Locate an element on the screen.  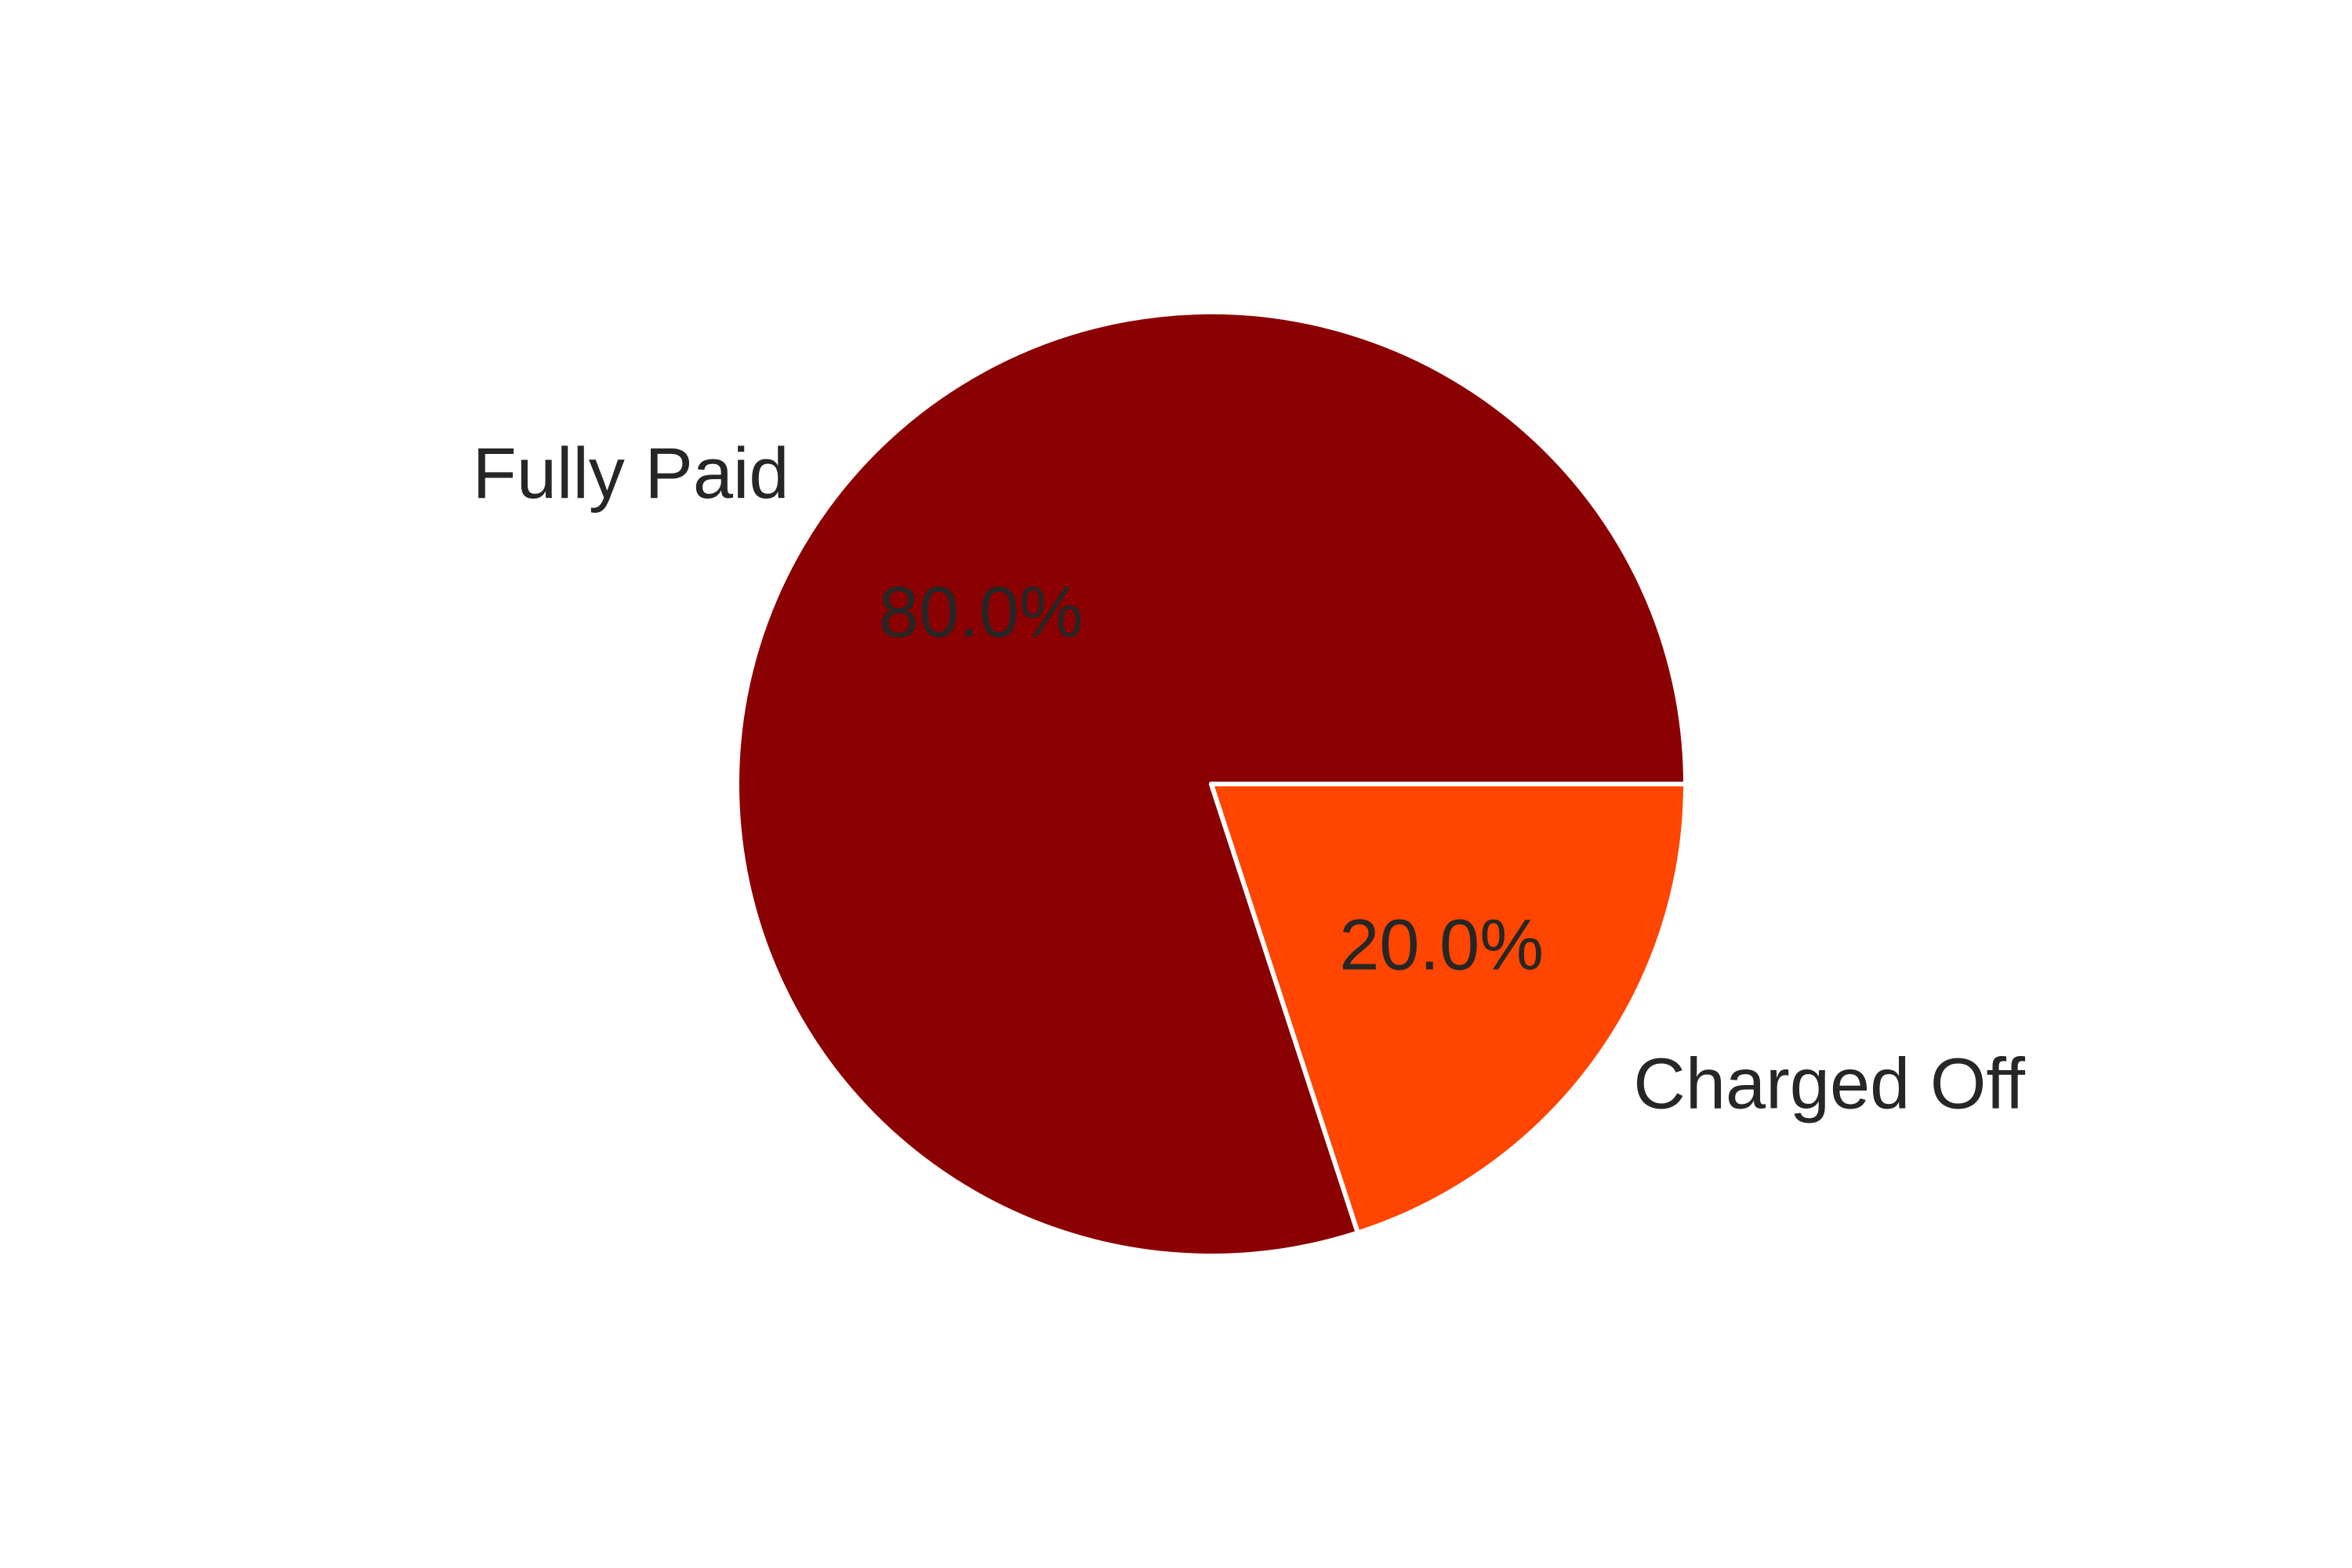
slice-label-charged-off: Charged Off is located at coordinates (1829, 1084).